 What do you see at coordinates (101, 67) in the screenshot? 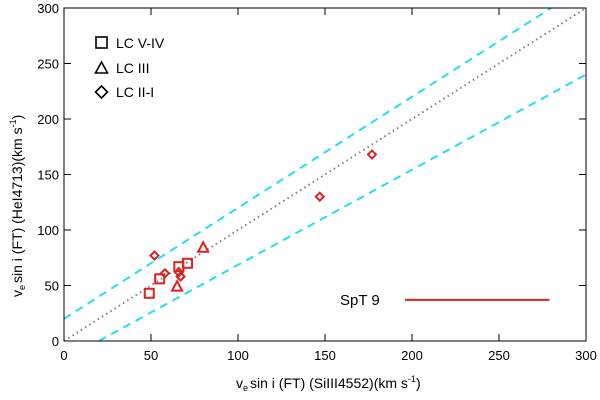
I see `legend-triangle-icon` at bounding box center [101, 67].